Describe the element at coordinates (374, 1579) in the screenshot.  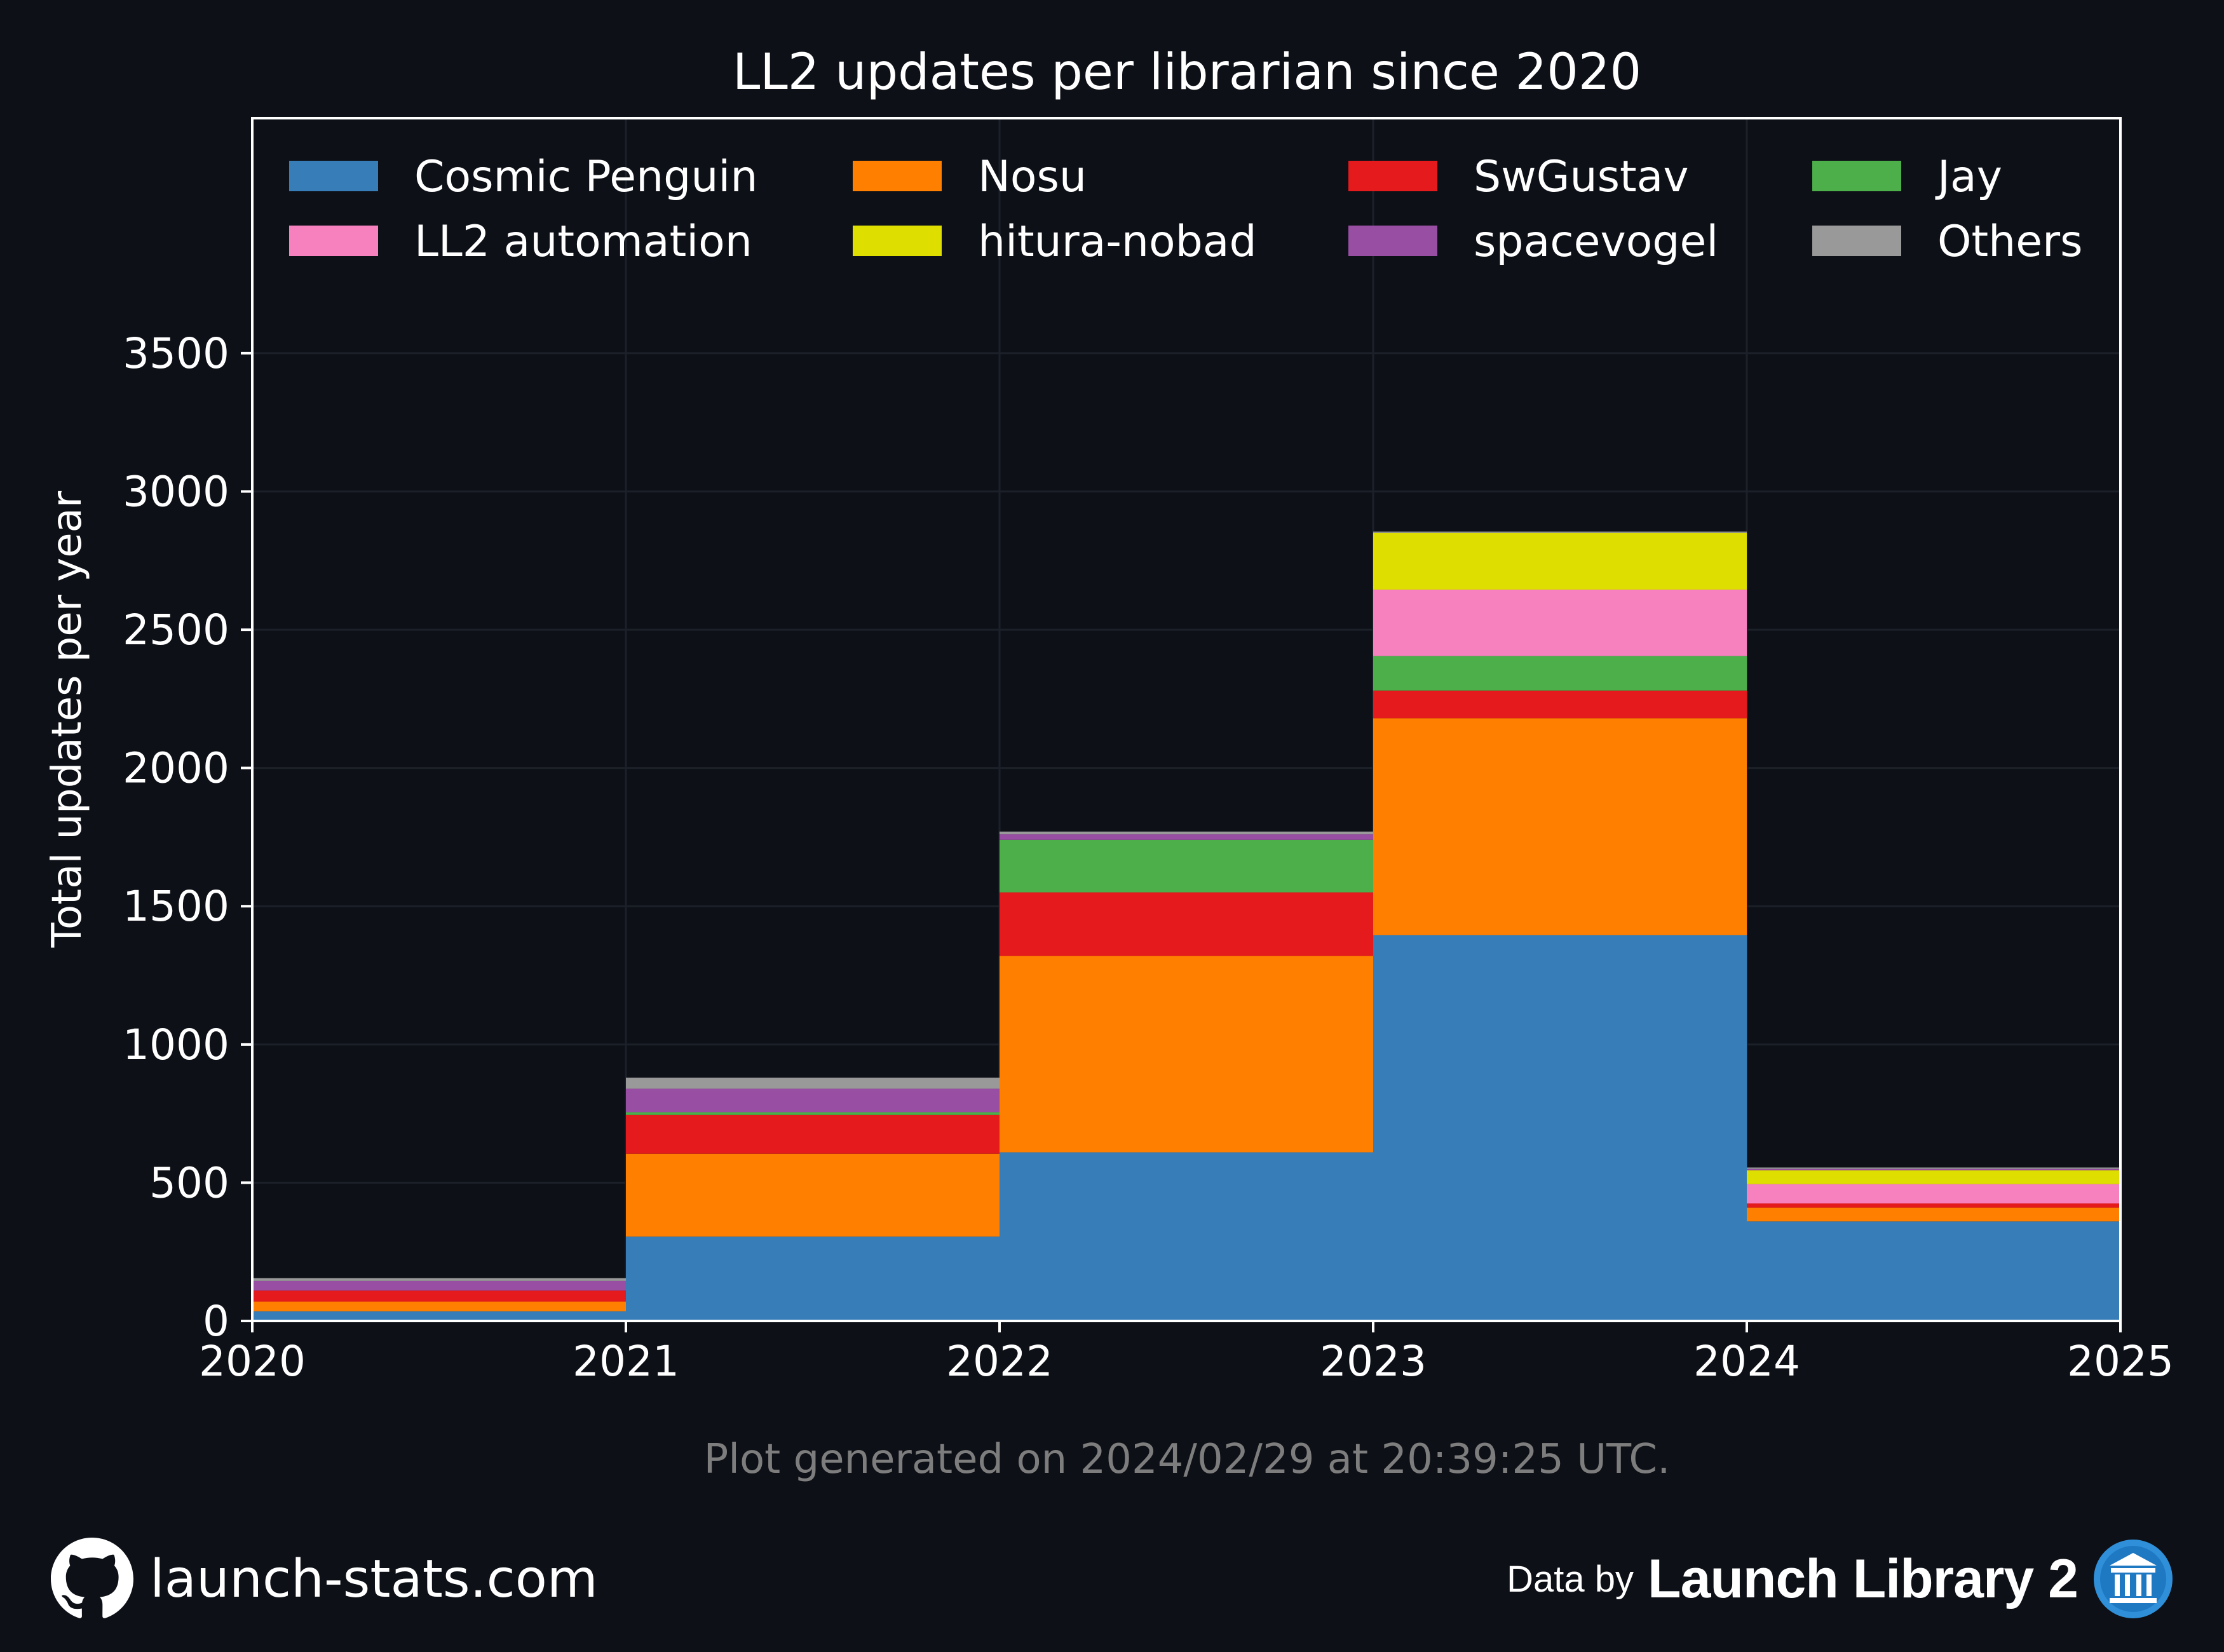
I see `site-name: launch-stats.com` at that location.